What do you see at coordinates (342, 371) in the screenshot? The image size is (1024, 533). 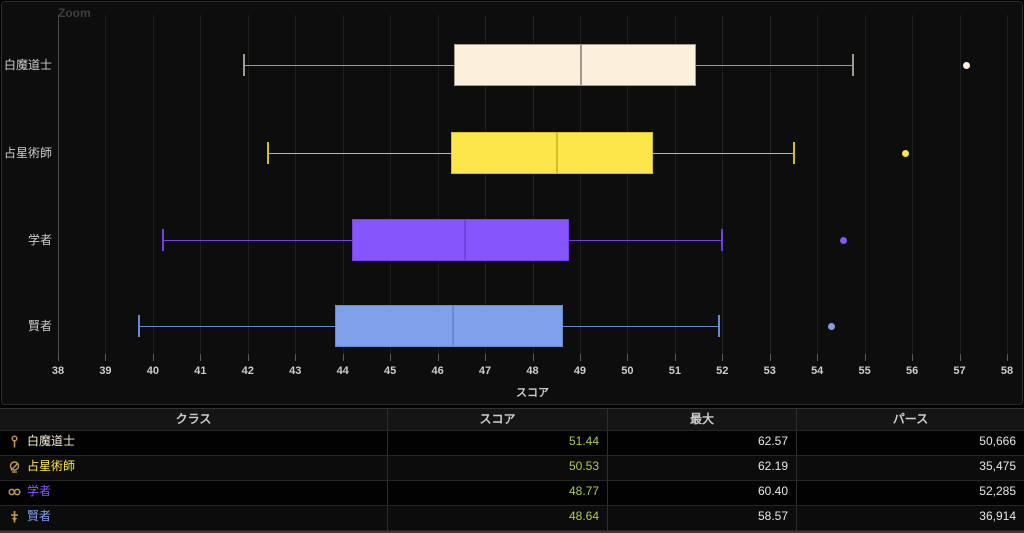 I see `axis-tick-label: 44` at bounding box center [342, 371].